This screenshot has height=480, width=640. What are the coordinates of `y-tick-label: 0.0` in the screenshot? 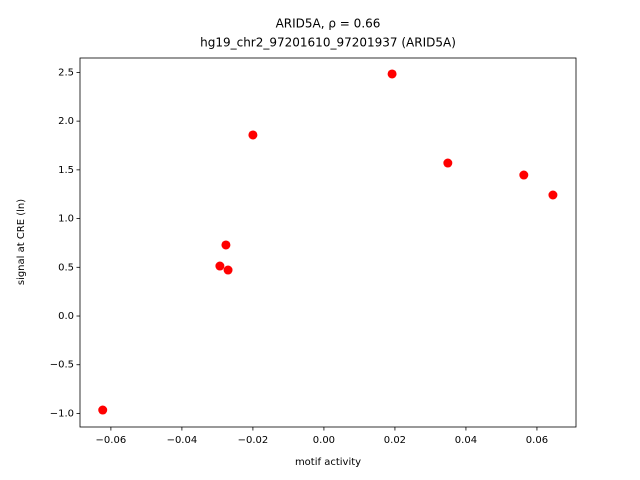 It's located at (66, 316).